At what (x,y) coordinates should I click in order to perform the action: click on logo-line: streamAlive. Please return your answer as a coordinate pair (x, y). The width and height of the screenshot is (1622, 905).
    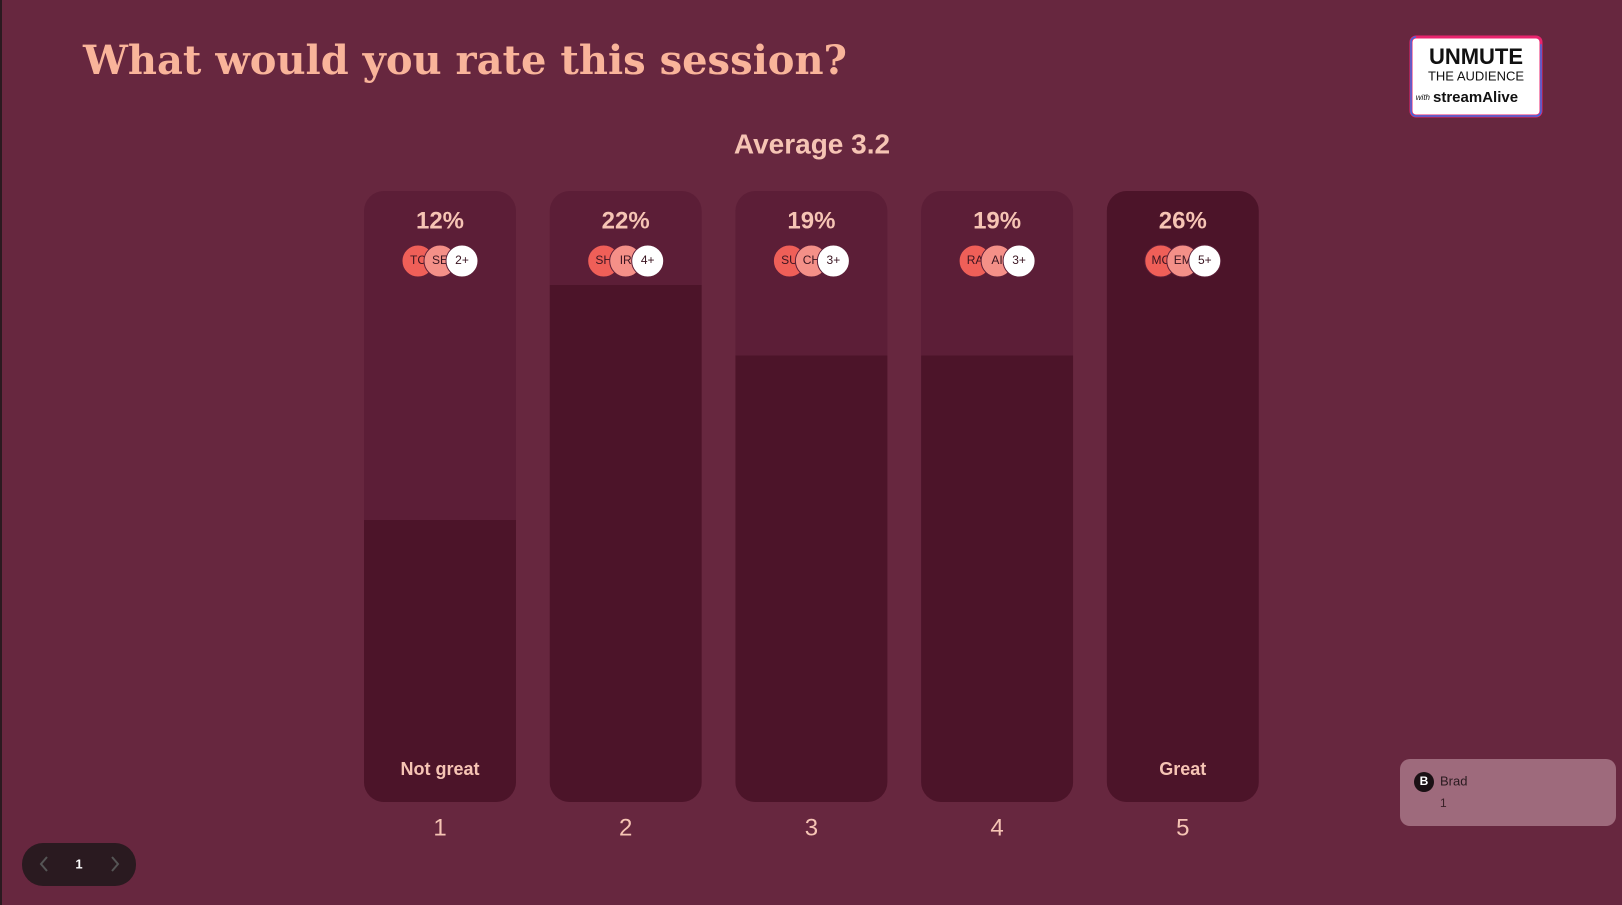
    Looking at the image, I should click on (1475, 97).